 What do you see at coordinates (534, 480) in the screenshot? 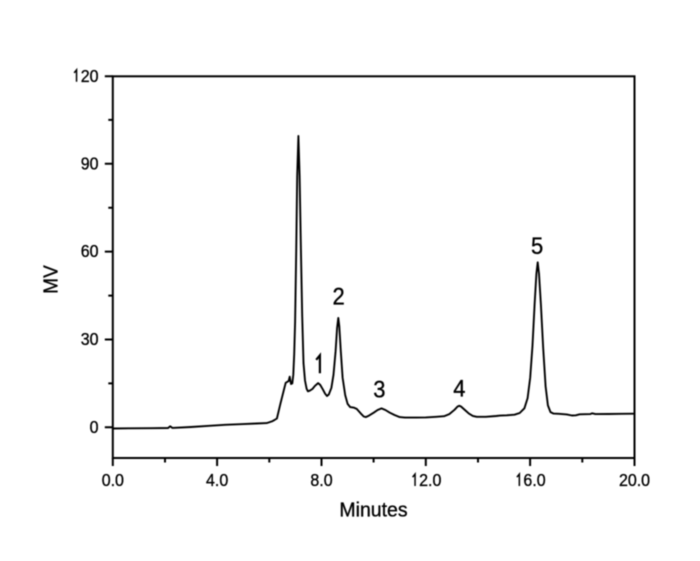
I see `svg-text: 6.0` at bounding box center [534, 480].